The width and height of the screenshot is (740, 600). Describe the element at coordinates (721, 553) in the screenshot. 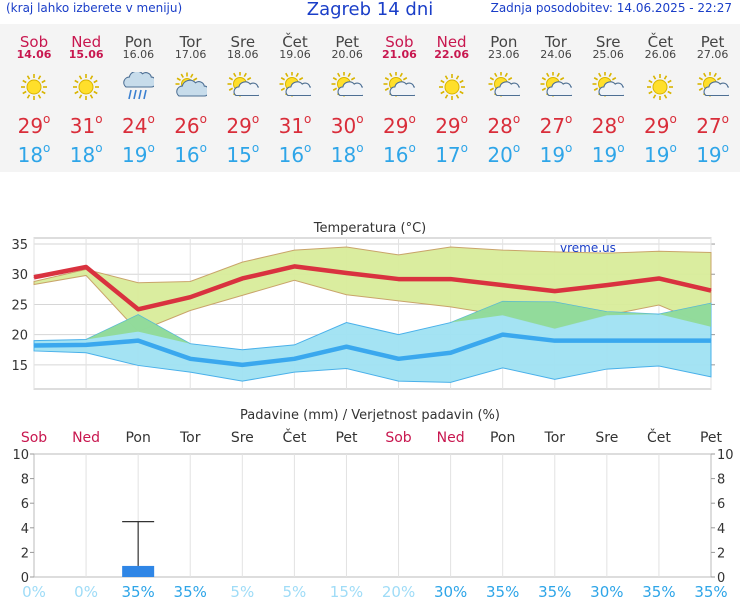

I see `y-tick-label-right: 2` at that location.